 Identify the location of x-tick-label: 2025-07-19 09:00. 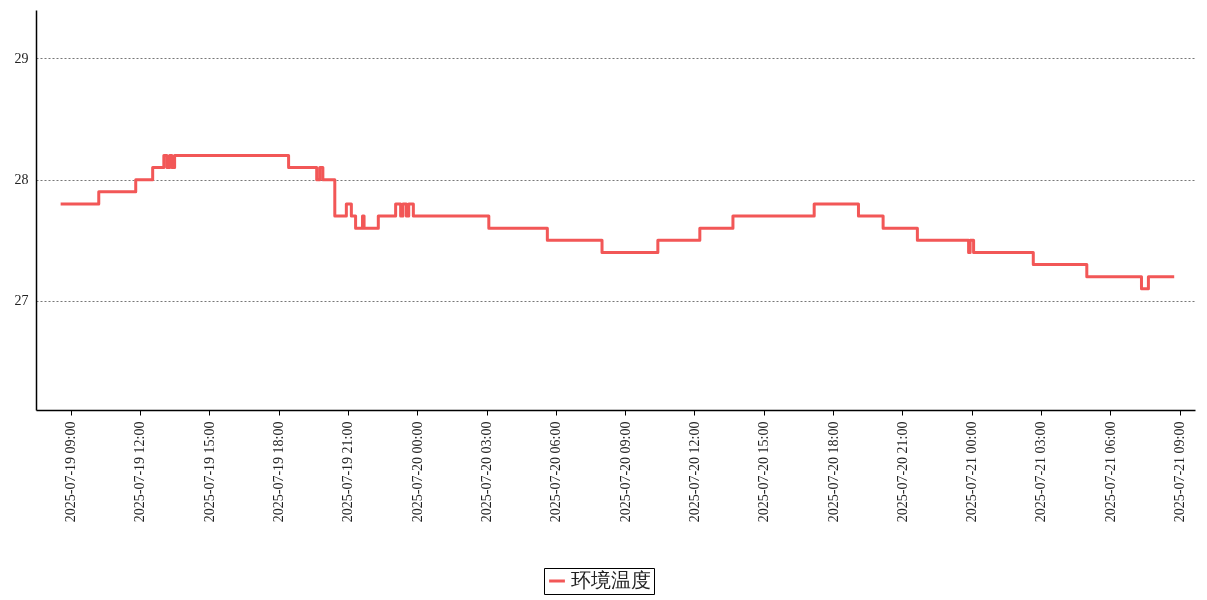
(71, 472).